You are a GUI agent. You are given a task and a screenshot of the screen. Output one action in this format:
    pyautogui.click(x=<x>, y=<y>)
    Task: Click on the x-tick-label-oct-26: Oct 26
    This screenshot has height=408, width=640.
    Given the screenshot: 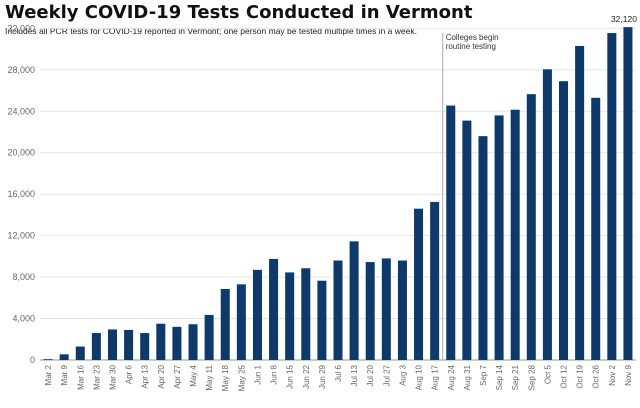 What is the action you would take?
    pyautogui.click(x=596, y=376)
    